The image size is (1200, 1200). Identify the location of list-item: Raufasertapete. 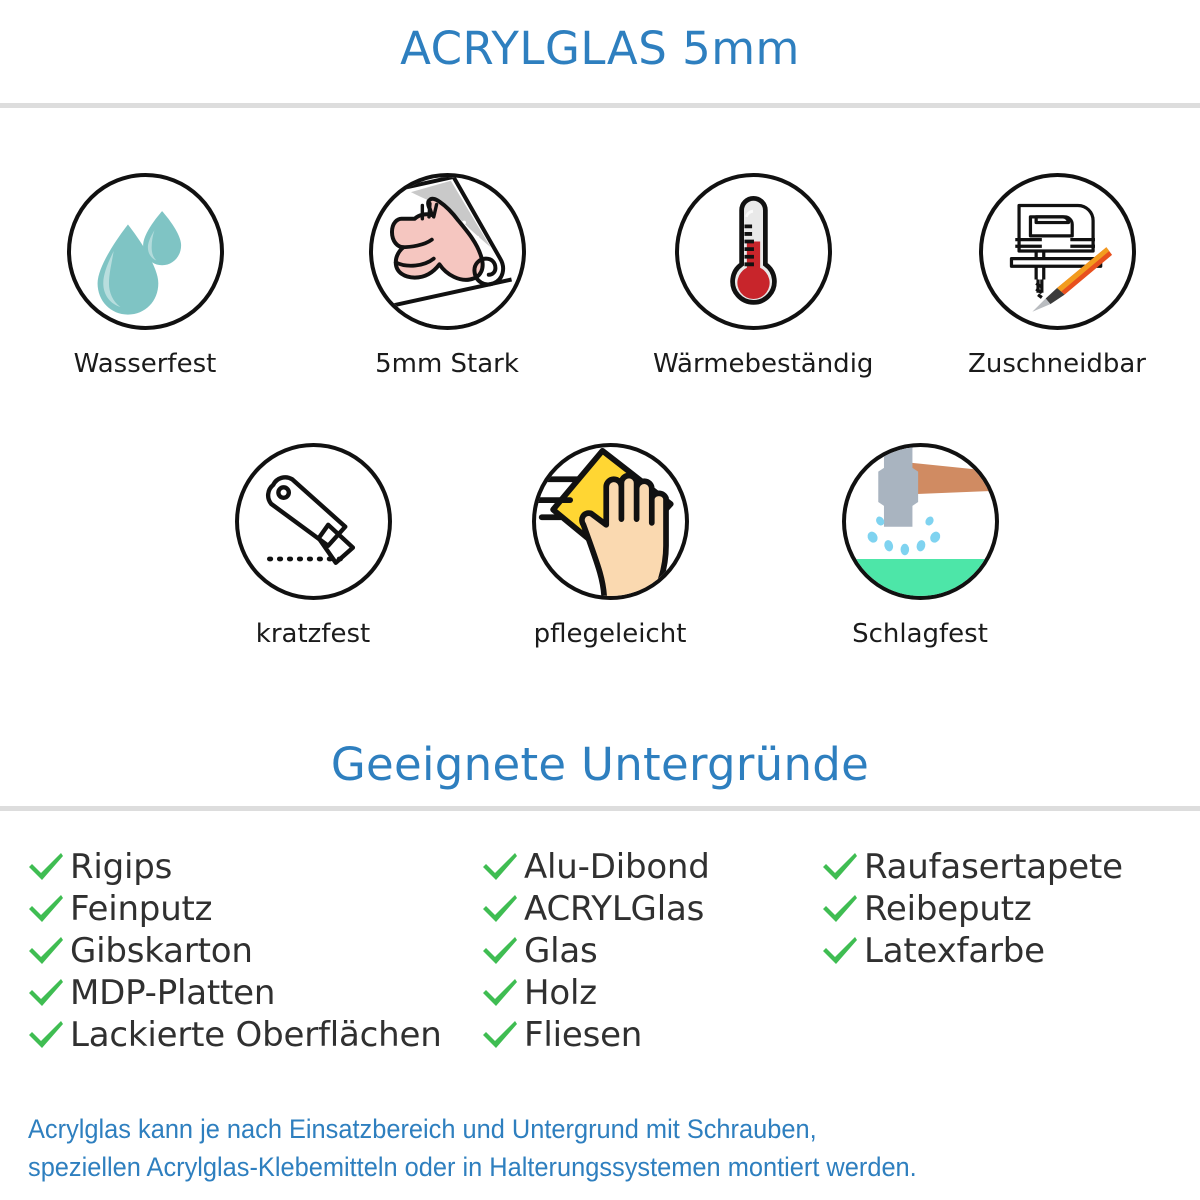
(1010, 867).